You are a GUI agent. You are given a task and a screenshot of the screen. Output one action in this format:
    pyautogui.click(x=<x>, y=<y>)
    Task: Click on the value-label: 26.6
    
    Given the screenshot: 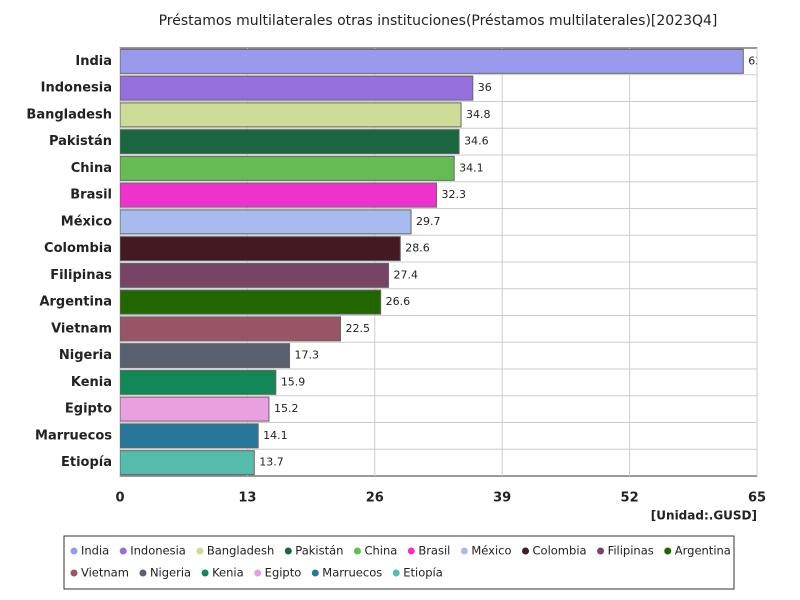 What is the action you would take?
    pyautogui.click(x=398, y=301)
    